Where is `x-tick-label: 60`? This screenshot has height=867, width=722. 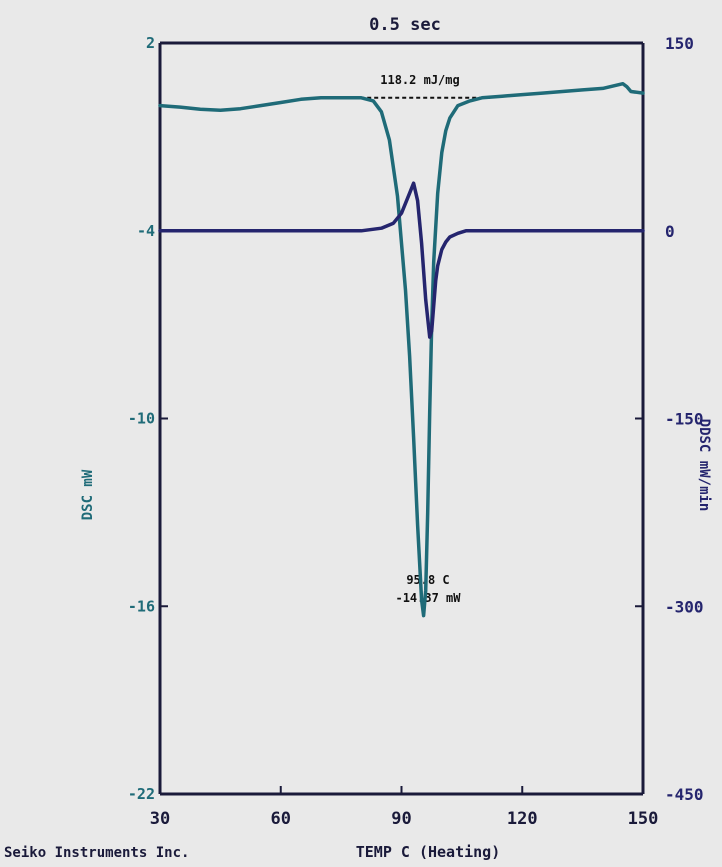
x-tick-label: 60 is located at coordinates (281, 819).